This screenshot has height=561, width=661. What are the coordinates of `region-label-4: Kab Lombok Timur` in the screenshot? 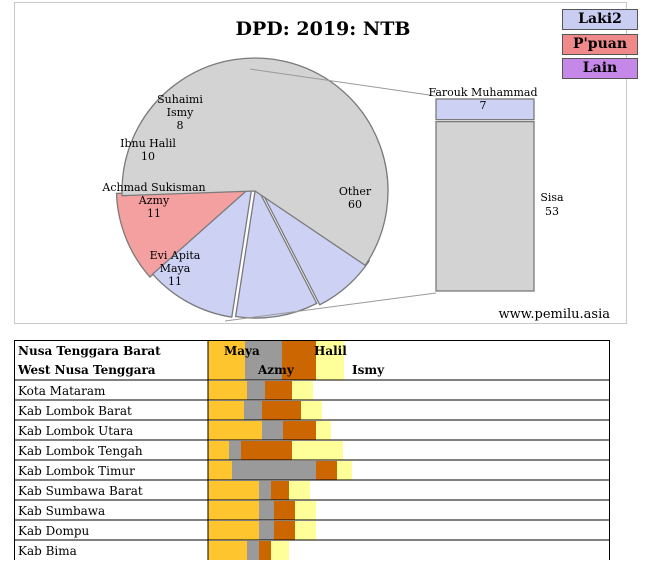 It's located at (76, 471).